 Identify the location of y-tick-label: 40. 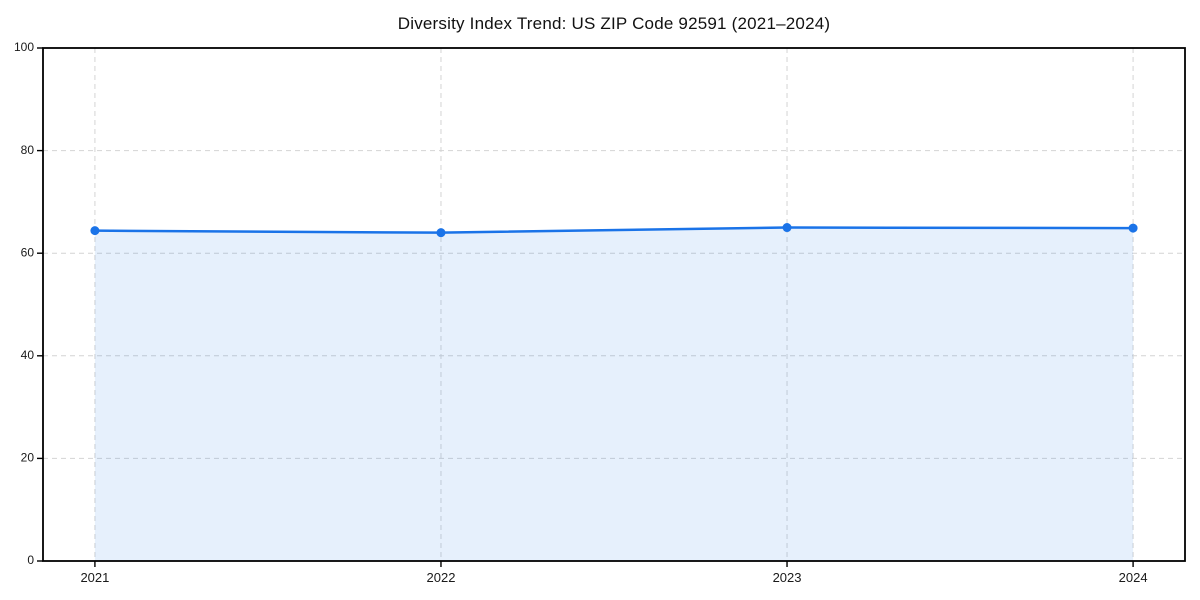
(28, 355).